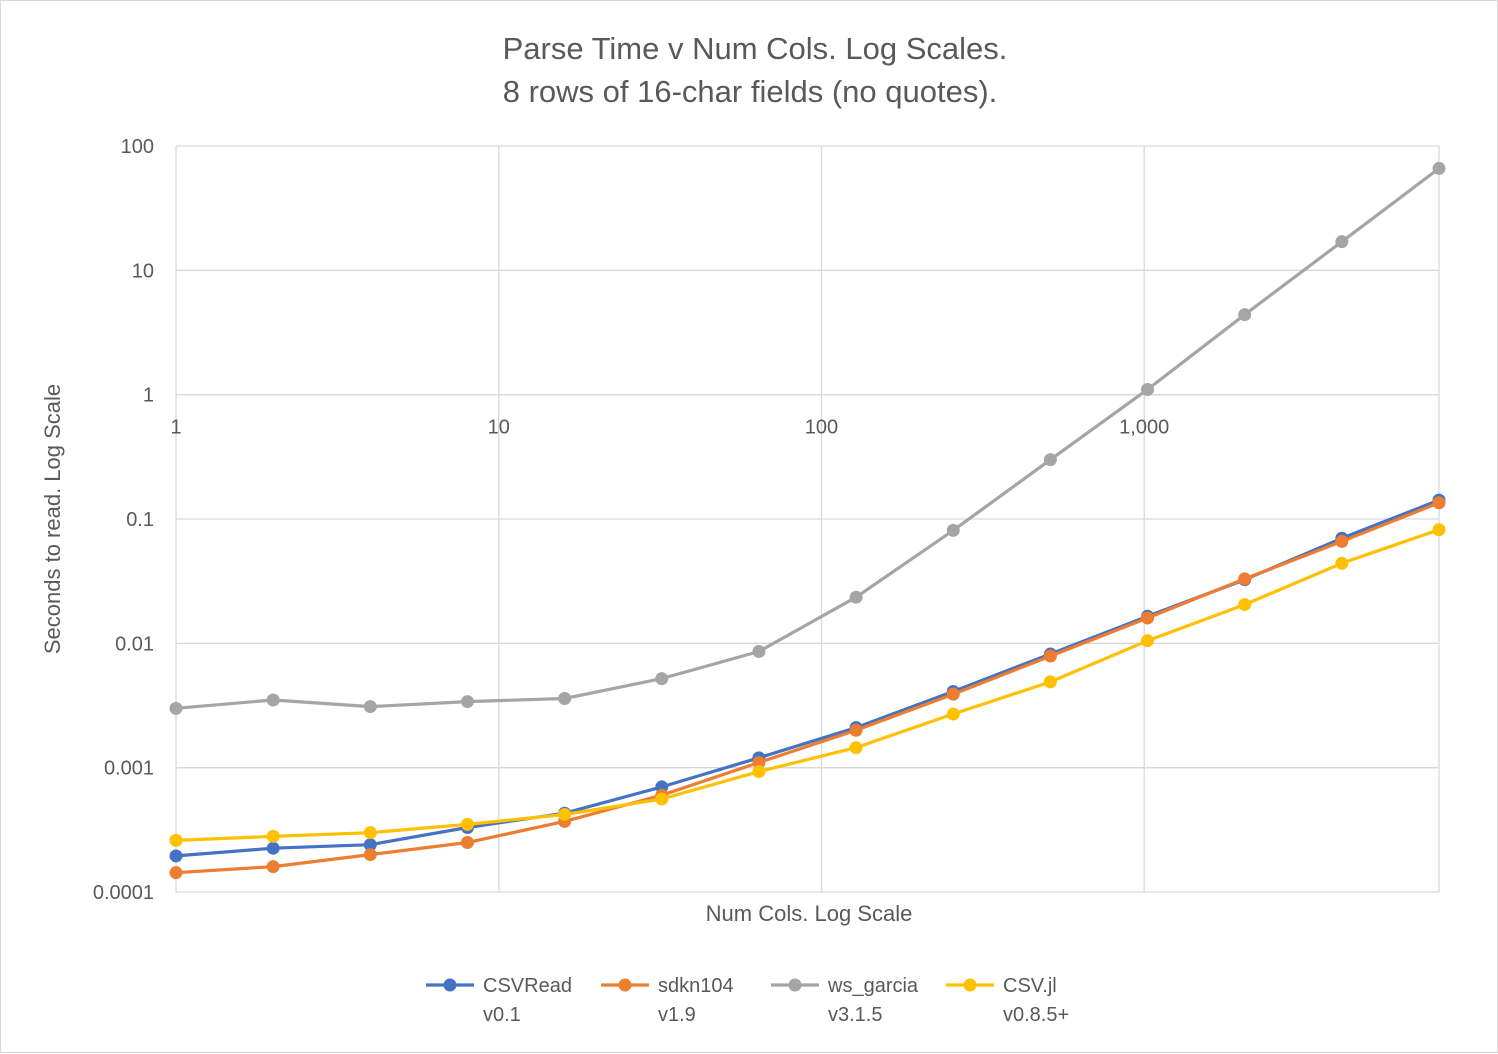 This screenshot has height=1054, width=1498. I want to click on x-tick-label: 10, so click(499, 428).